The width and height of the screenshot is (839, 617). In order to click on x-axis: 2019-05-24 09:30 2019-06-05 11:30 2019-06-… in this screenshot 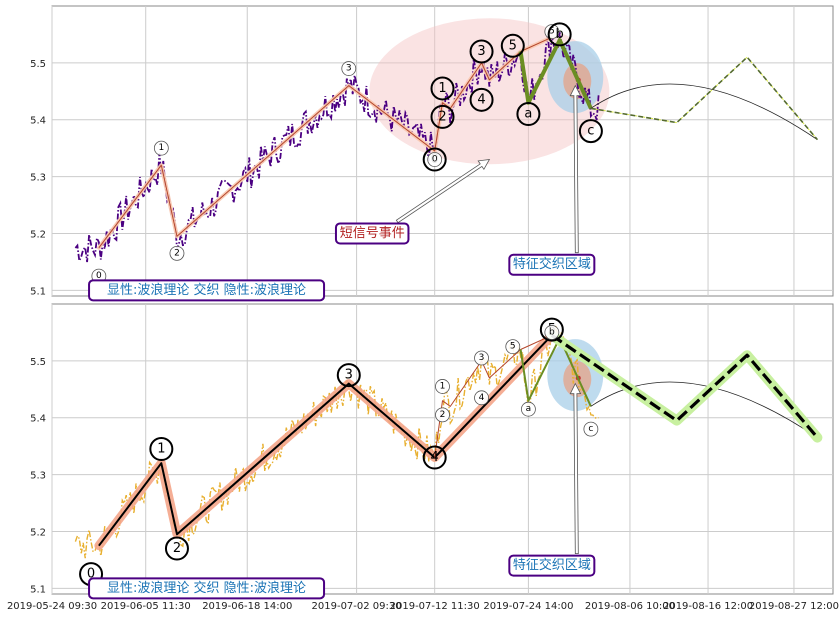, I will do `click(423, 606)`.